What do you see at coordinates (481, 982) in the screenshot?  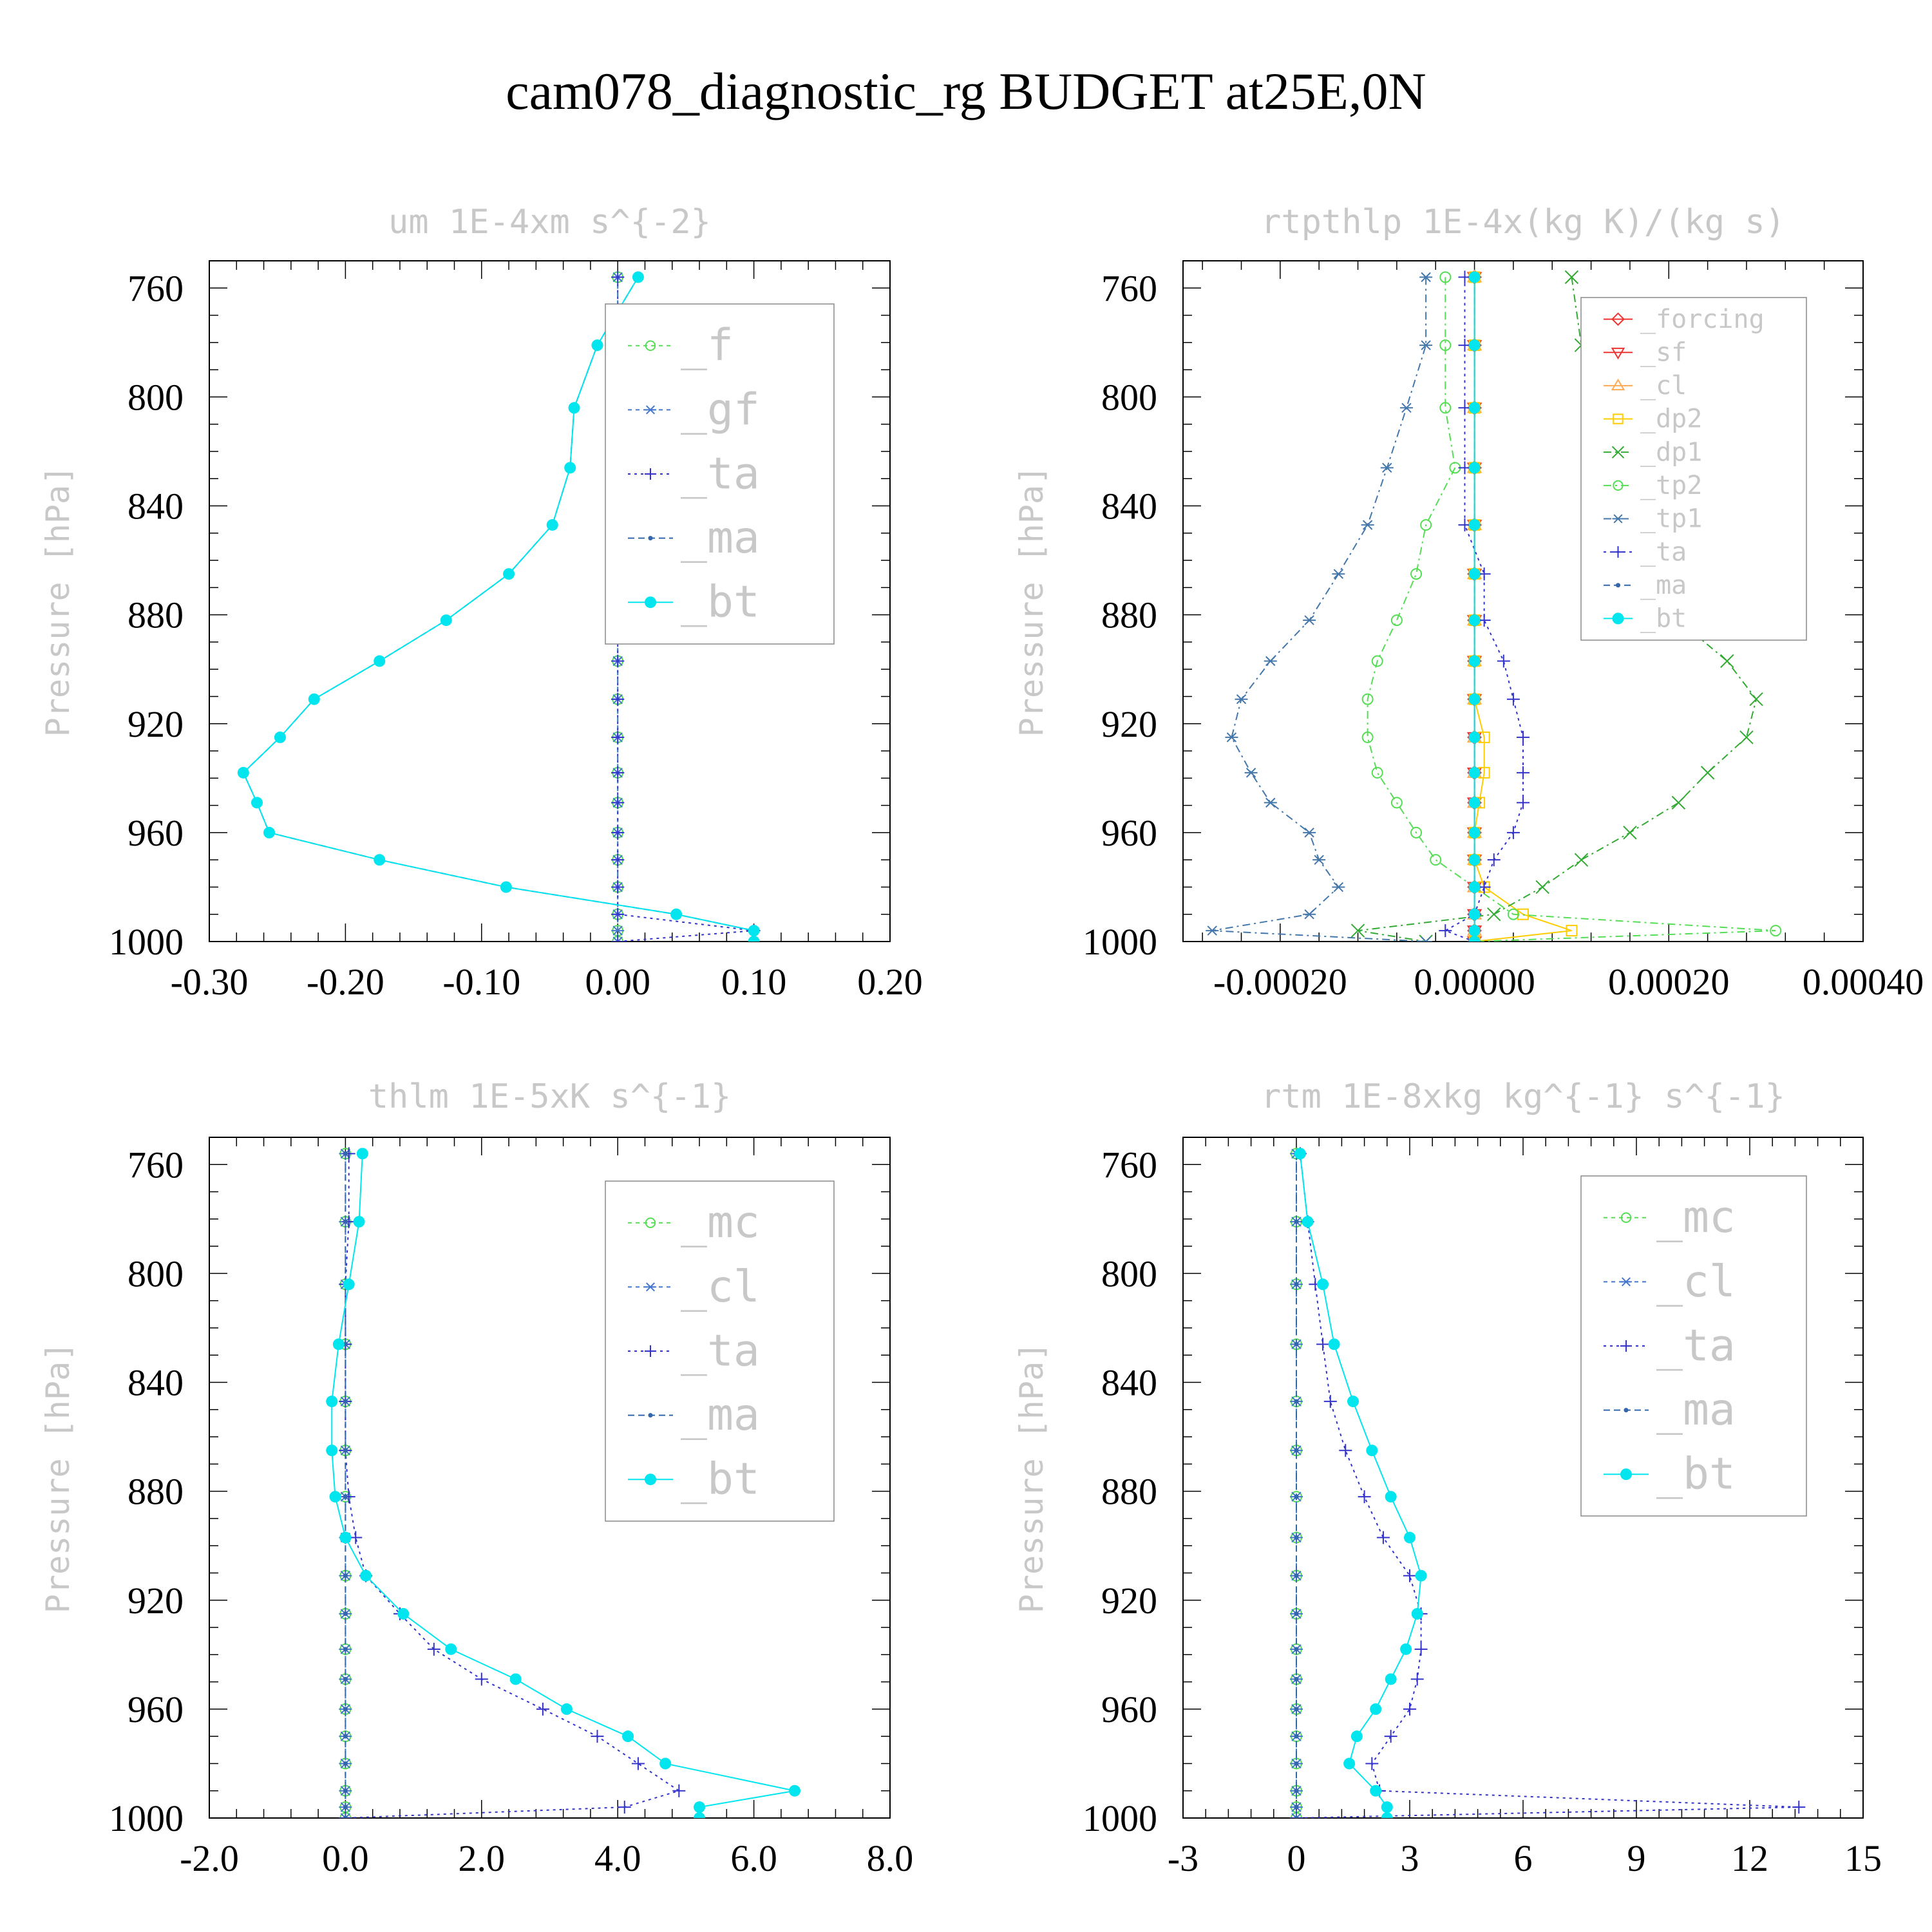 I see `x-tick-label: -0.10` at bounding box center [481, 982].